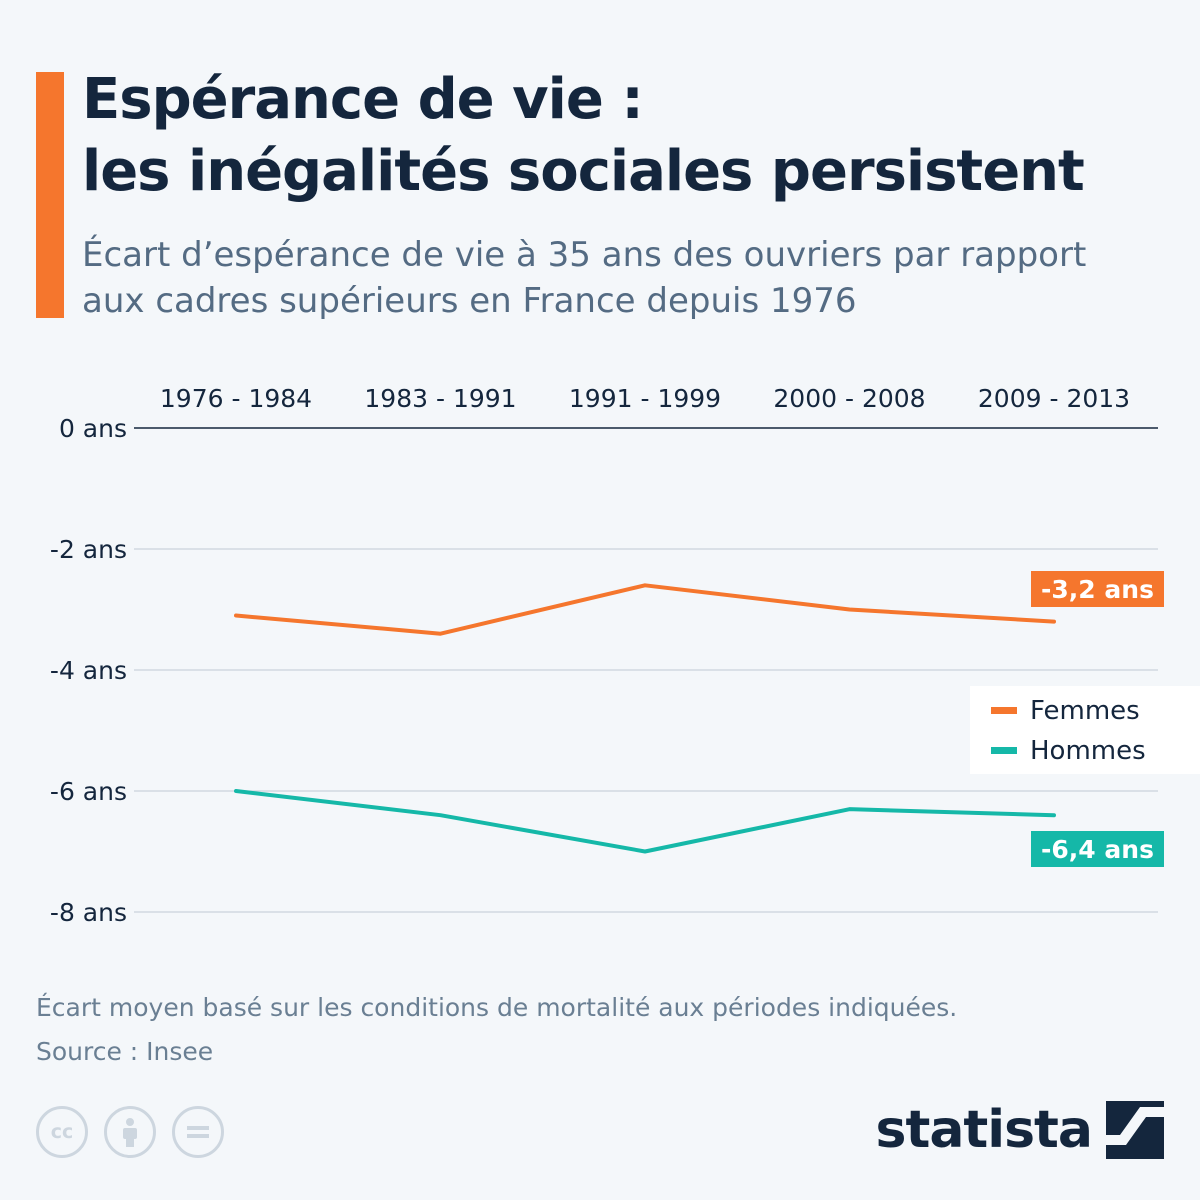 The image size is (1200, 1200). What do you see at coordinates (583, 171) in the screenshot?
I see `title-line-2: les inégalités sociales persistent` at bounding box center [583, 171].